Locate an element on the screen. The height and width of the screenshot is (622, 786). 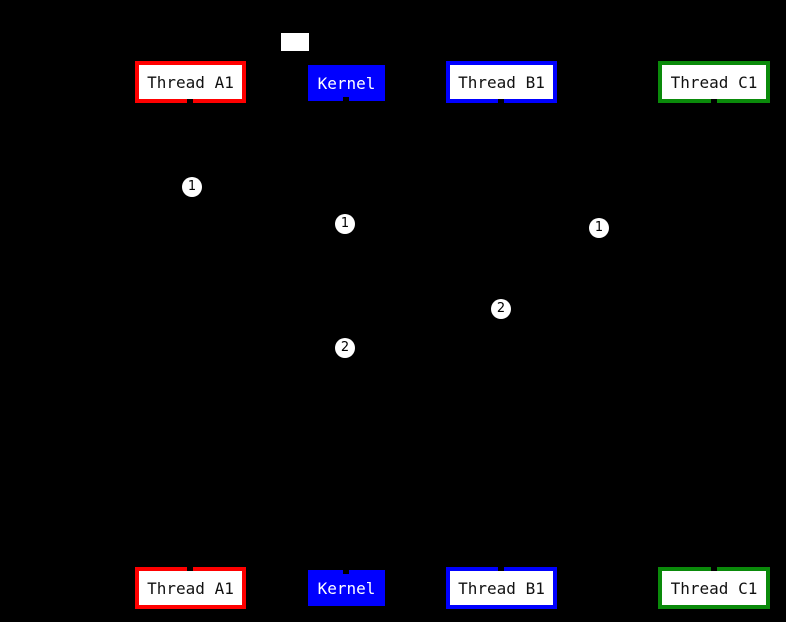
actor-thread-c1-top: Thread C1 is located at coordinates (714, 82).